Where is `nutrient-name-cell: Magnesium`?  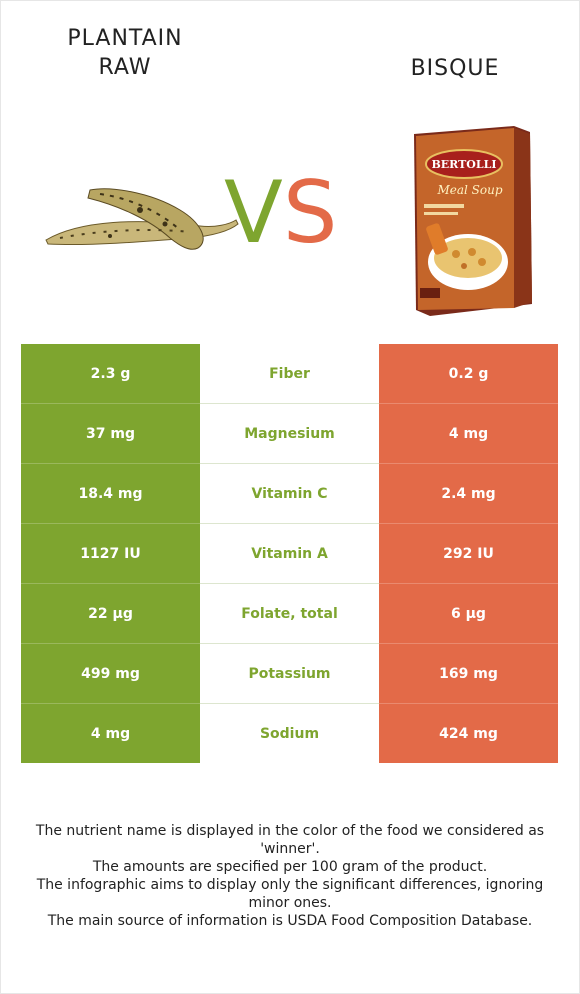 nutrient-name-cell: Magnesium is located at coordinates (289, 433).